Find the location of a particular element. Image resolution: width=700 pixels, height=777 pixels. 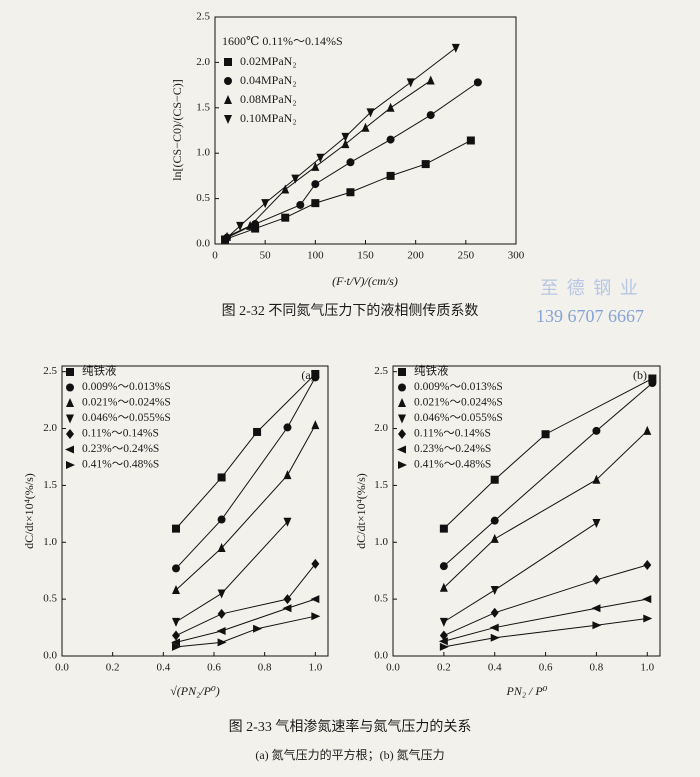

watermark: 139 6707 6667 is located at coordinates (590, 316).